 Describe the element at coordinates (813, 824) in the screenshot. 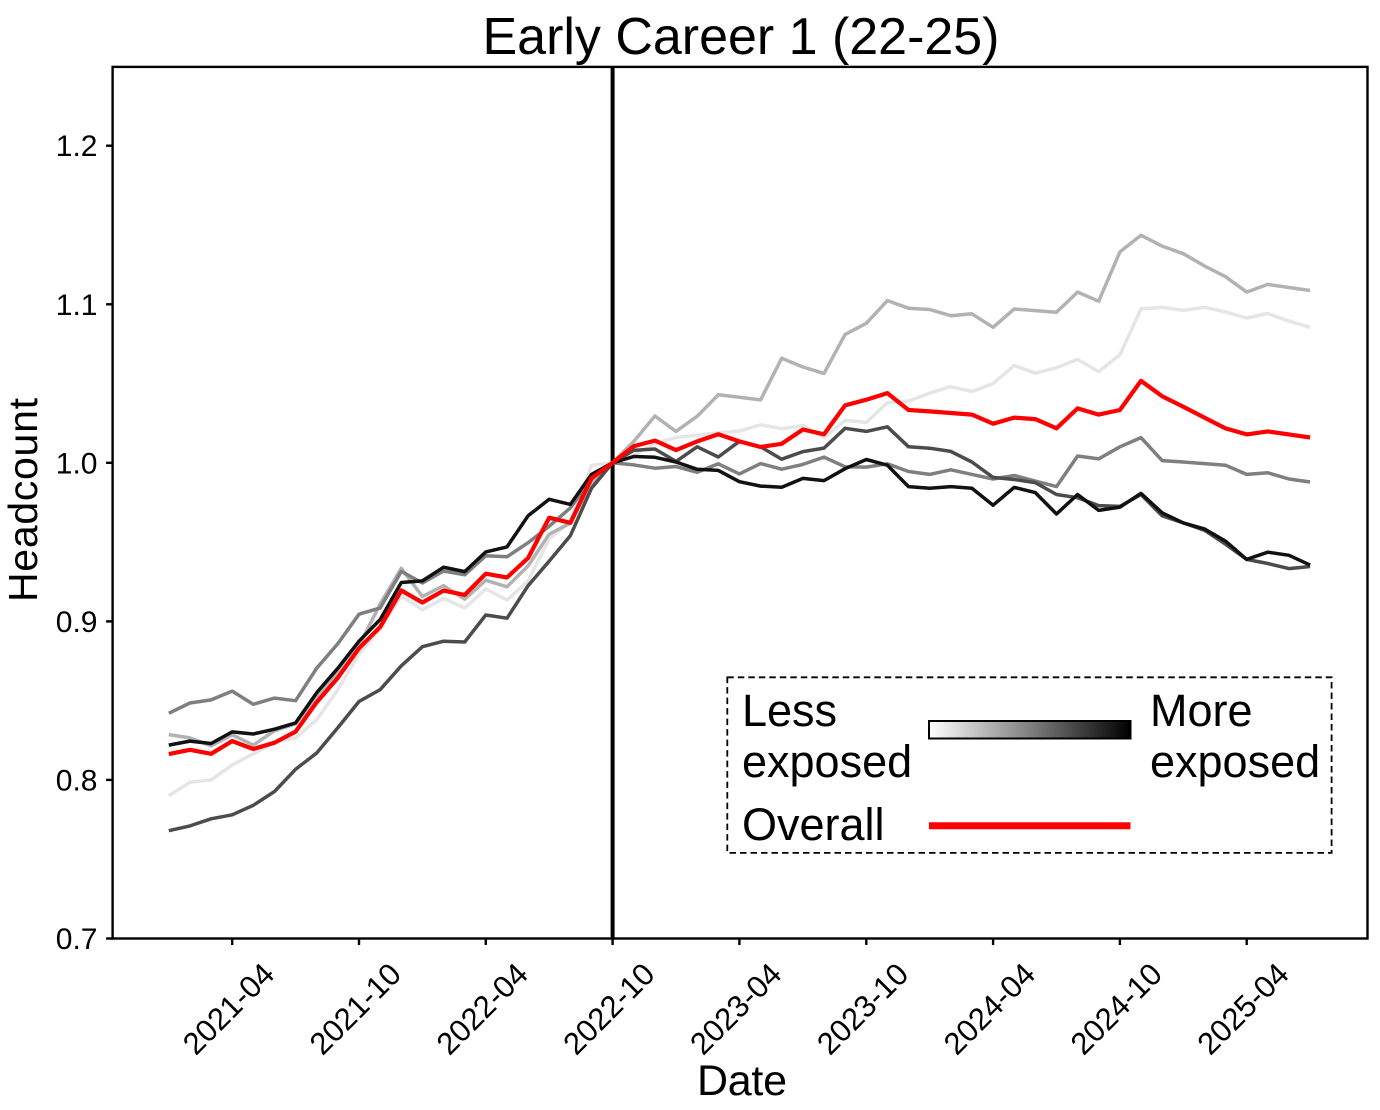

I see `svg-text: Overall` at that location.